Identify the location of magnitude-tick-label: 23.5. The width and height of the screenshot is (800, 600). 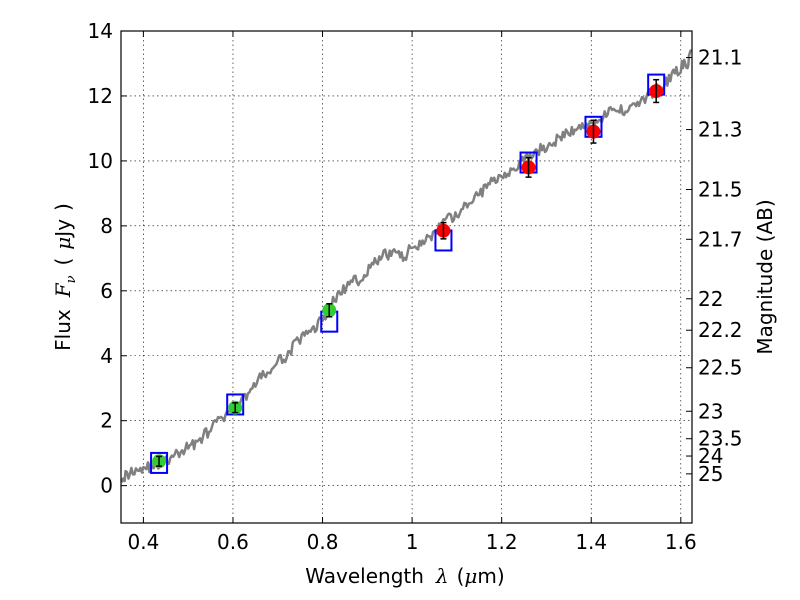
(720, 439).